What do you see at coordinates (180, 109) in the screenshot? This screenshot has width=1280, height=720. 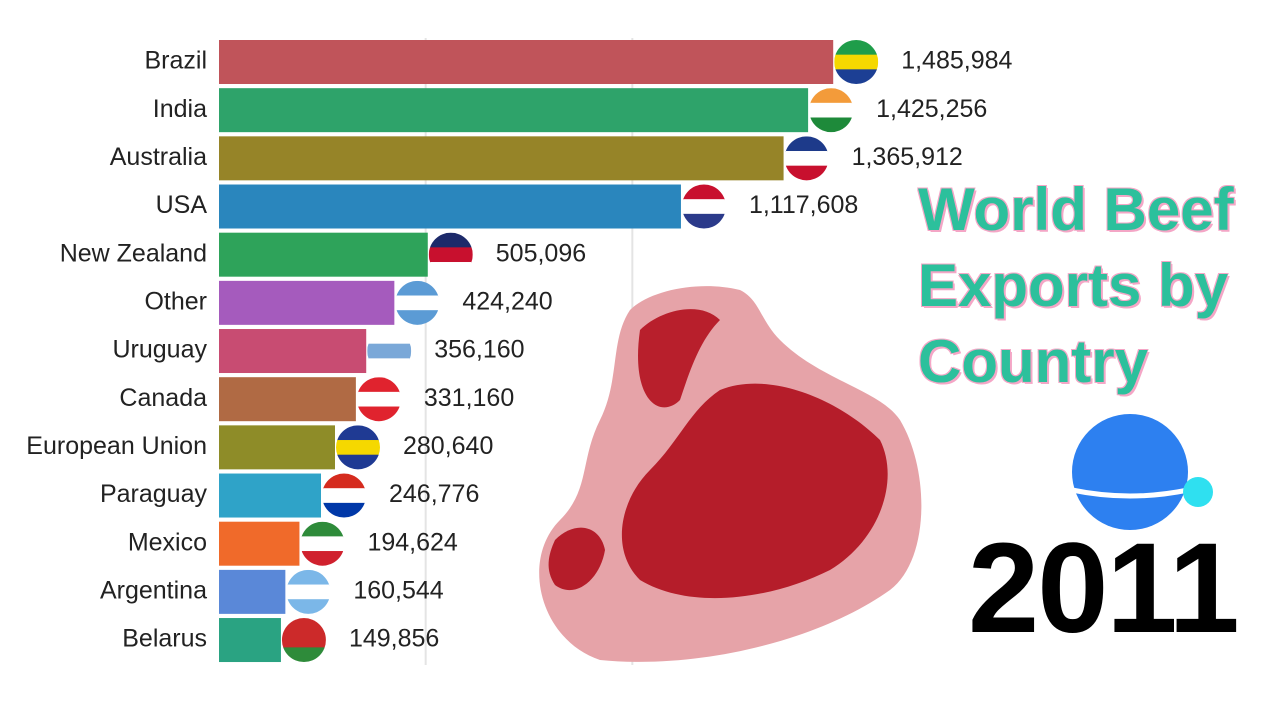 I see `category-label: India` at bounding box center [180, 109].